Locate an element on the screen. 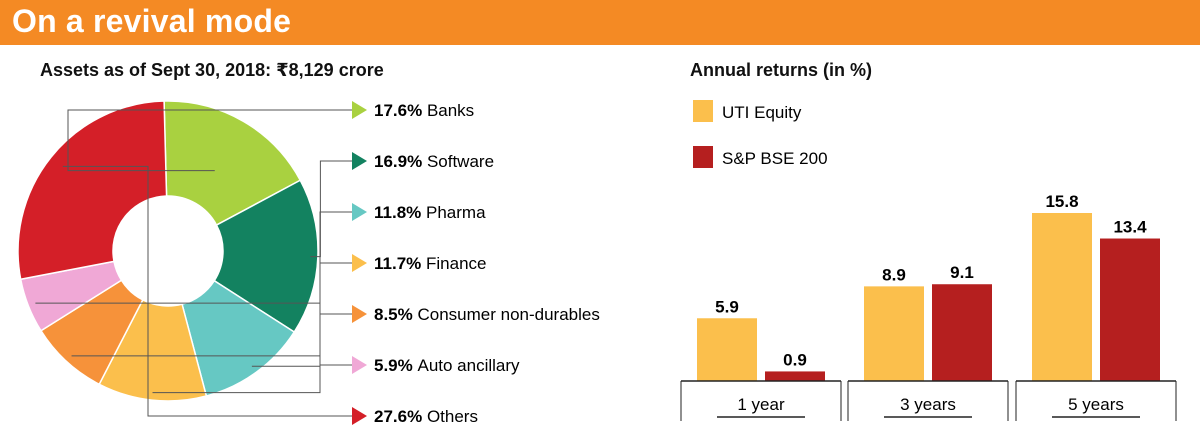 This screenshot has width=1200, height=445. legend-arrow-pharma is located at coordinates (359, 212).